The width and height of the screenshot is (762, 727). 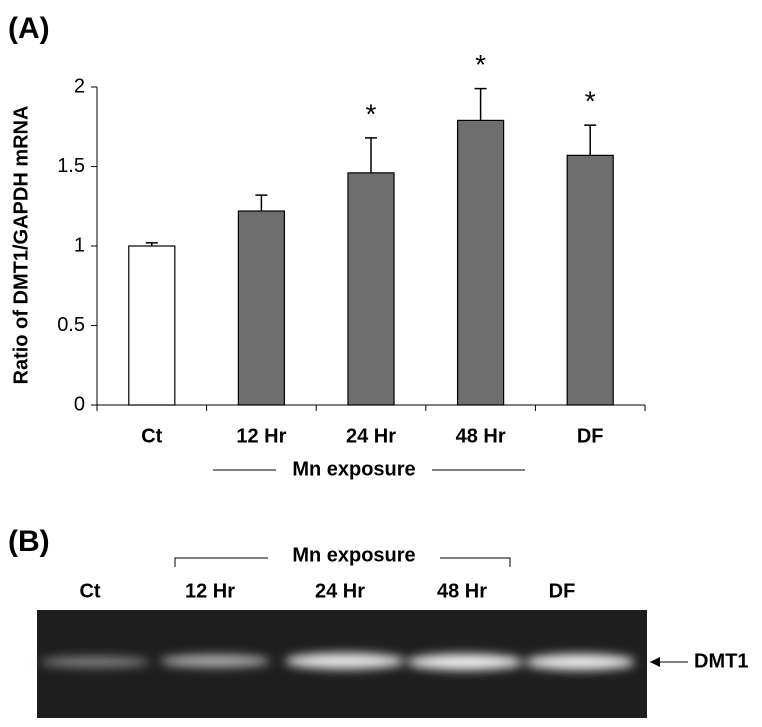 What do you see at coordinates (721, 661) in the screenshot?
I see `band-label: DMT1` at bounding box center [721, 661].